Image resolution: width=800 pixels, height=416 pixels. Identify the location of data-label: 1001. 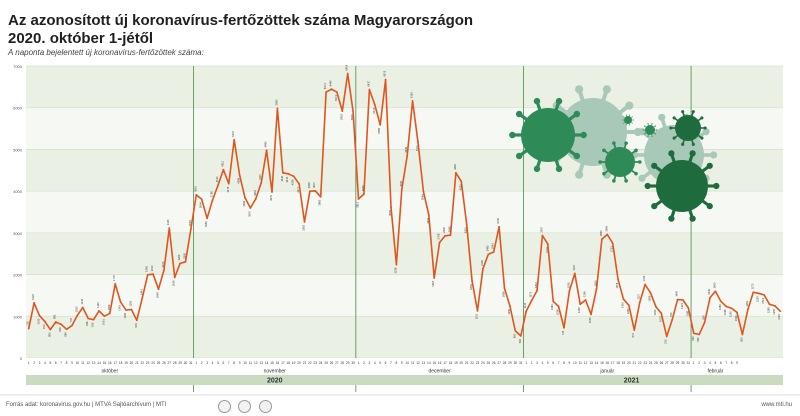
(103, 322).